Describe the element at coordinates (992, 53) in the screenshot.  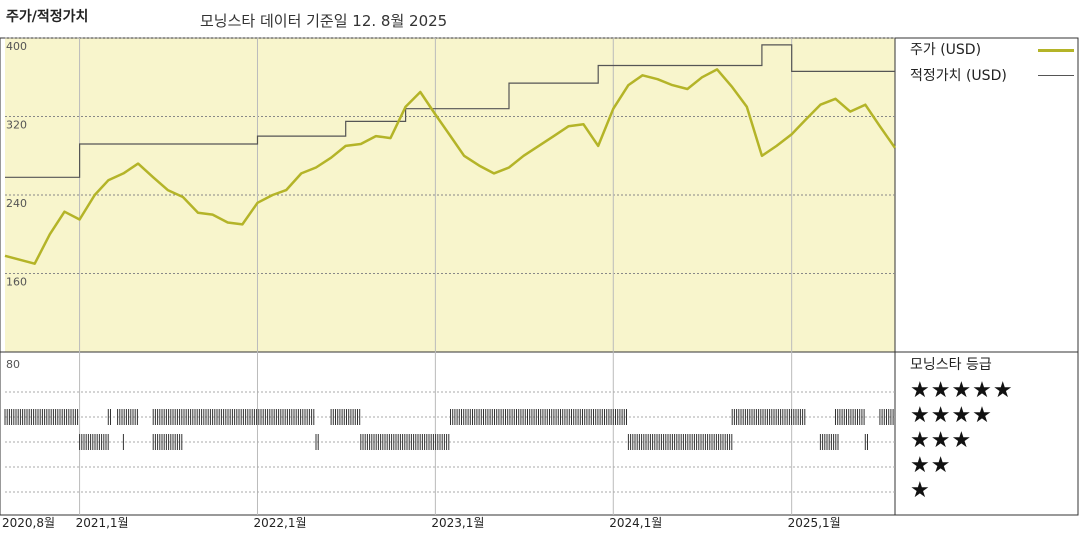
I see `legend-item-price: 주가 (USD)` at that location.